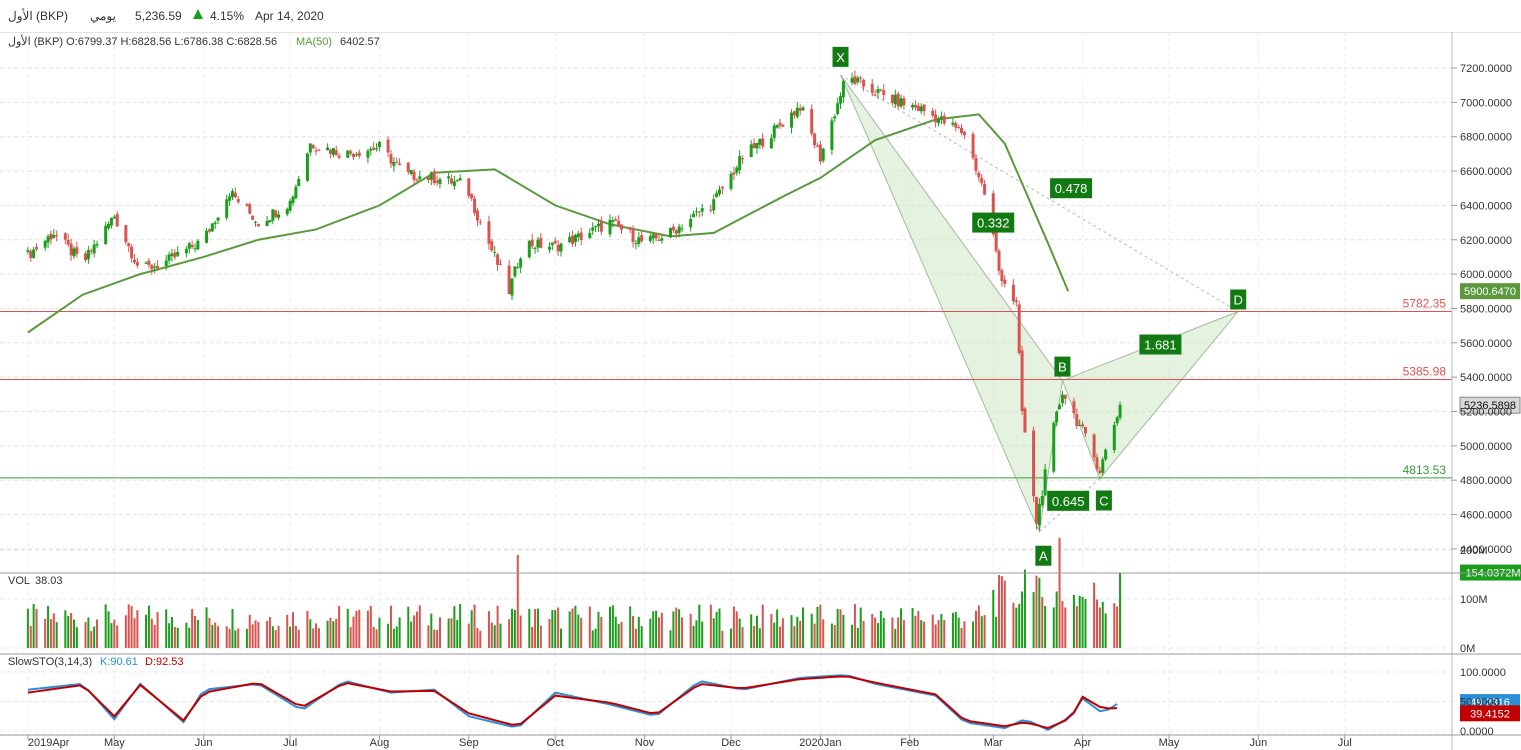 The image size is (1521, 750). Describe the element at coordinates (103, 16) in the screenshot. I see `period-label: يومي` at that location.